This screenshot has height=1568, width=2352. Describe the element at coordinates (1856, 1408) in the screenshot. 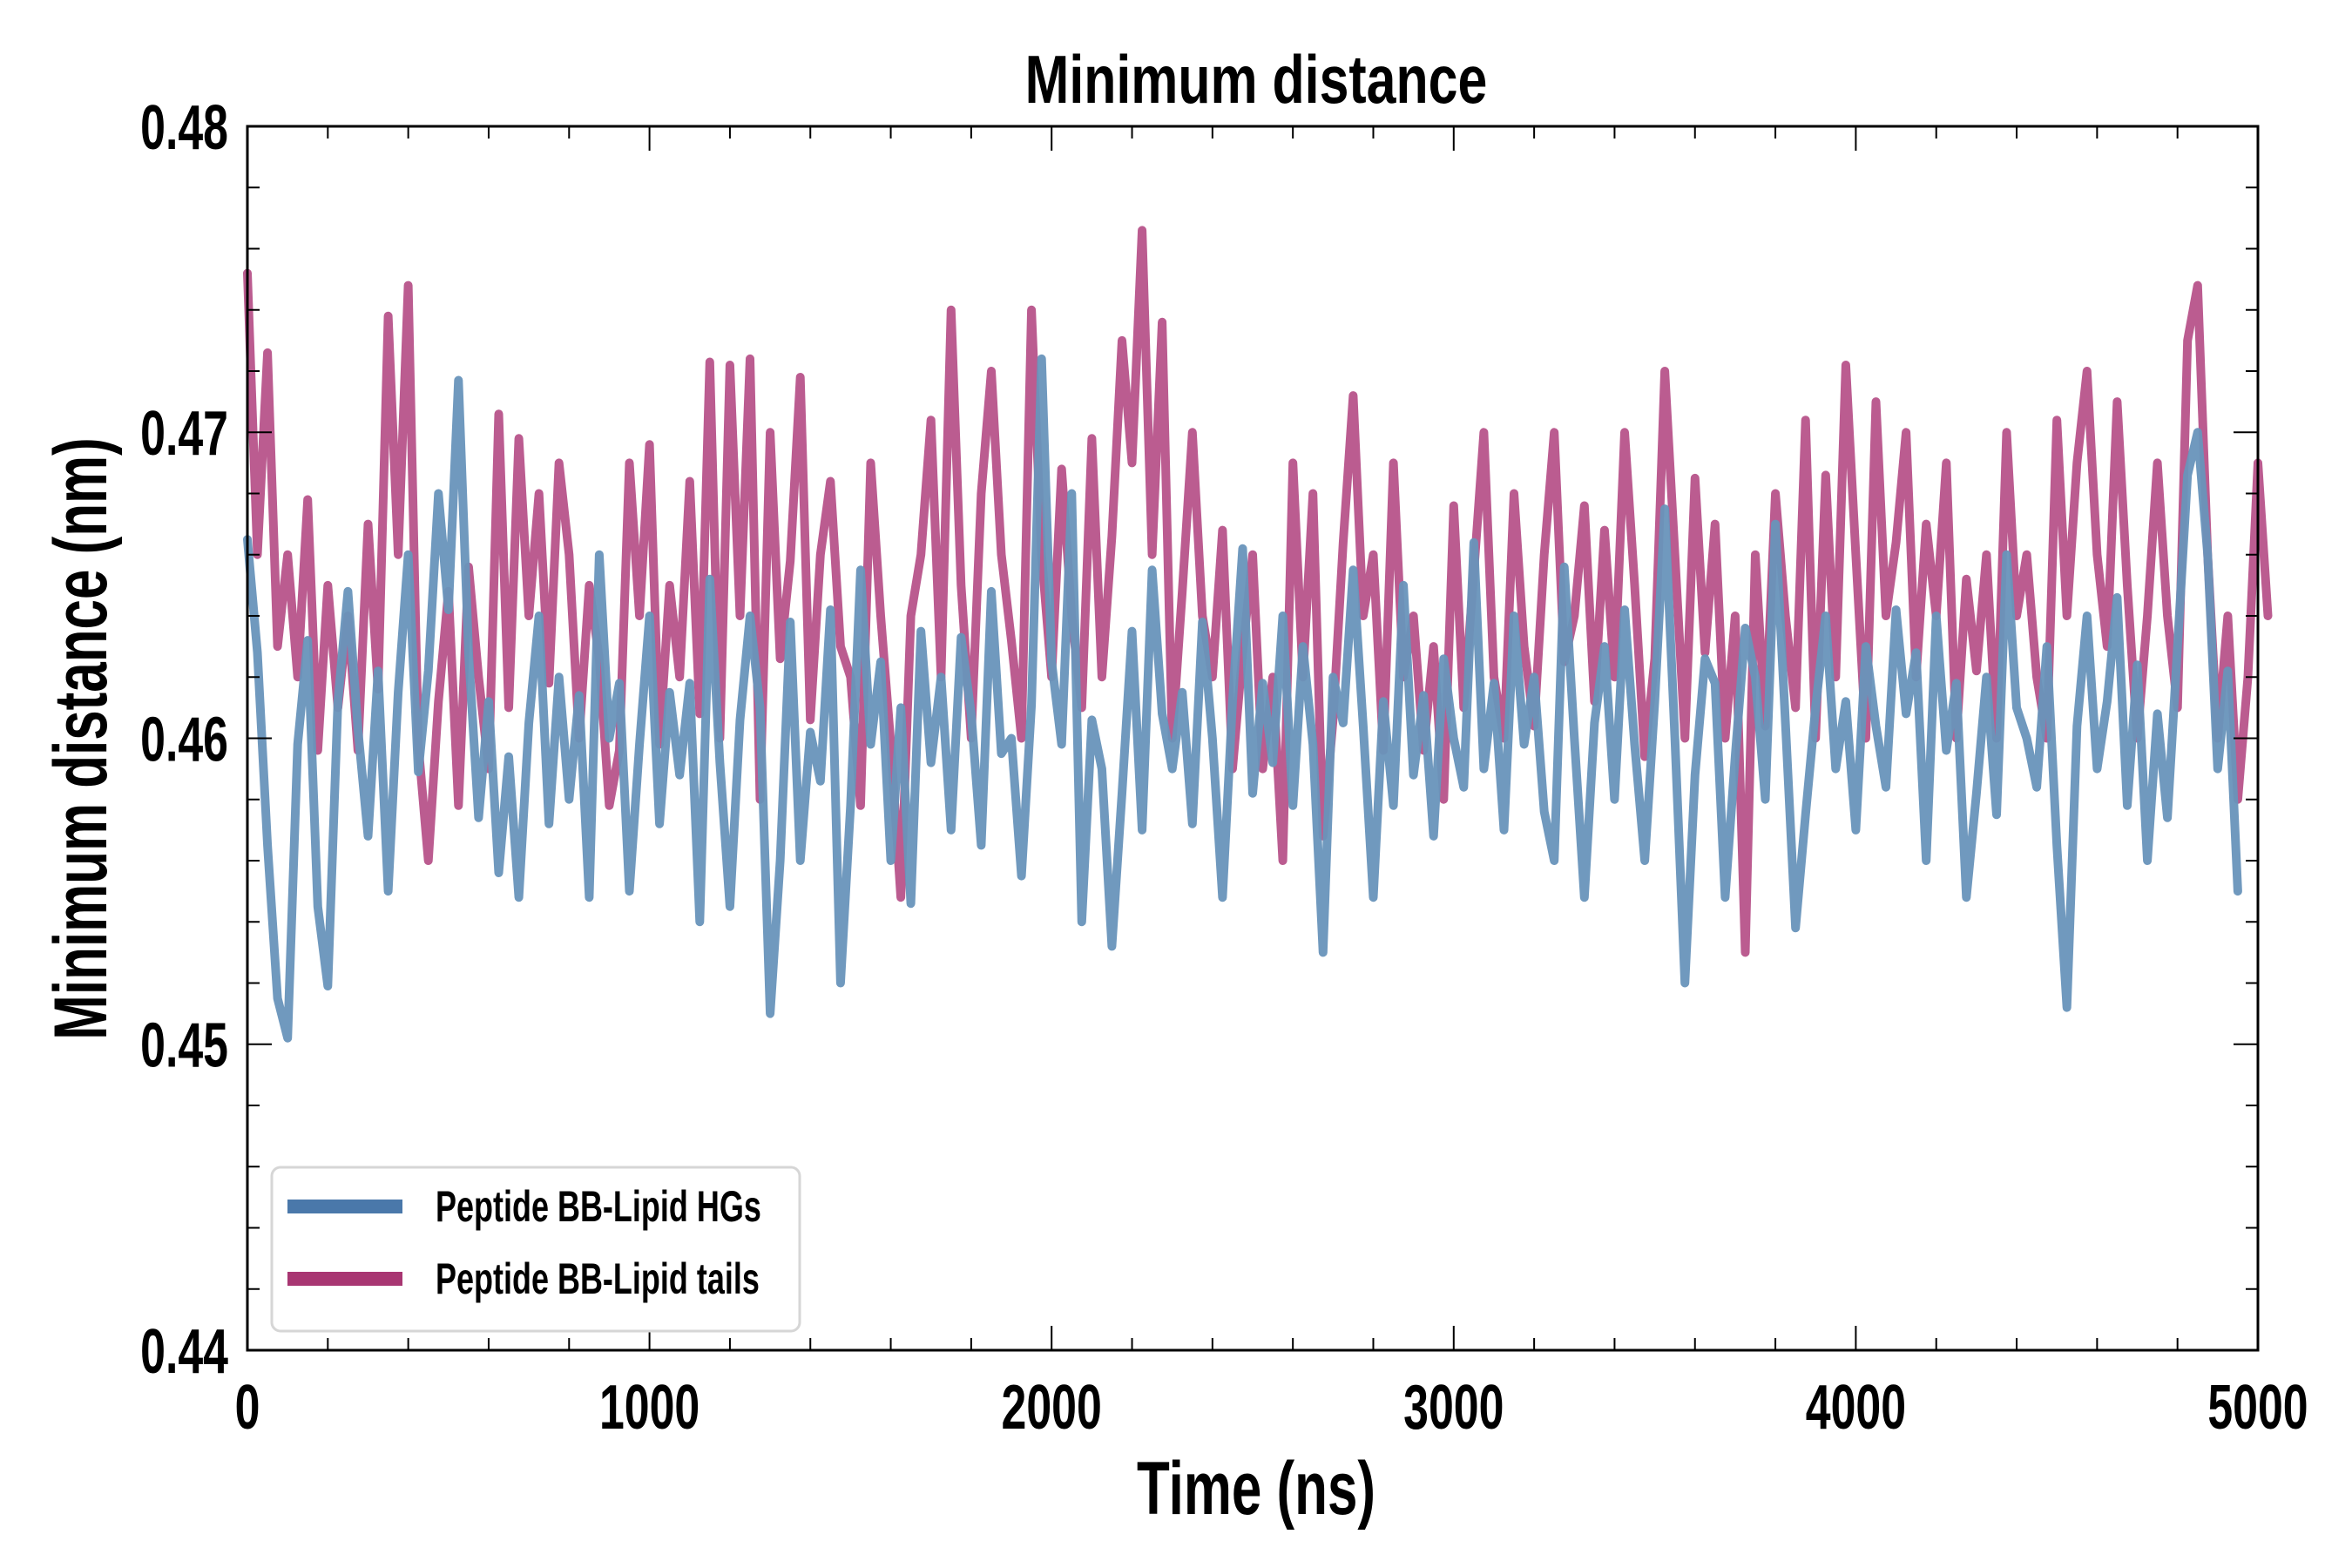

I see `x-tick-label: 4000` at that location.